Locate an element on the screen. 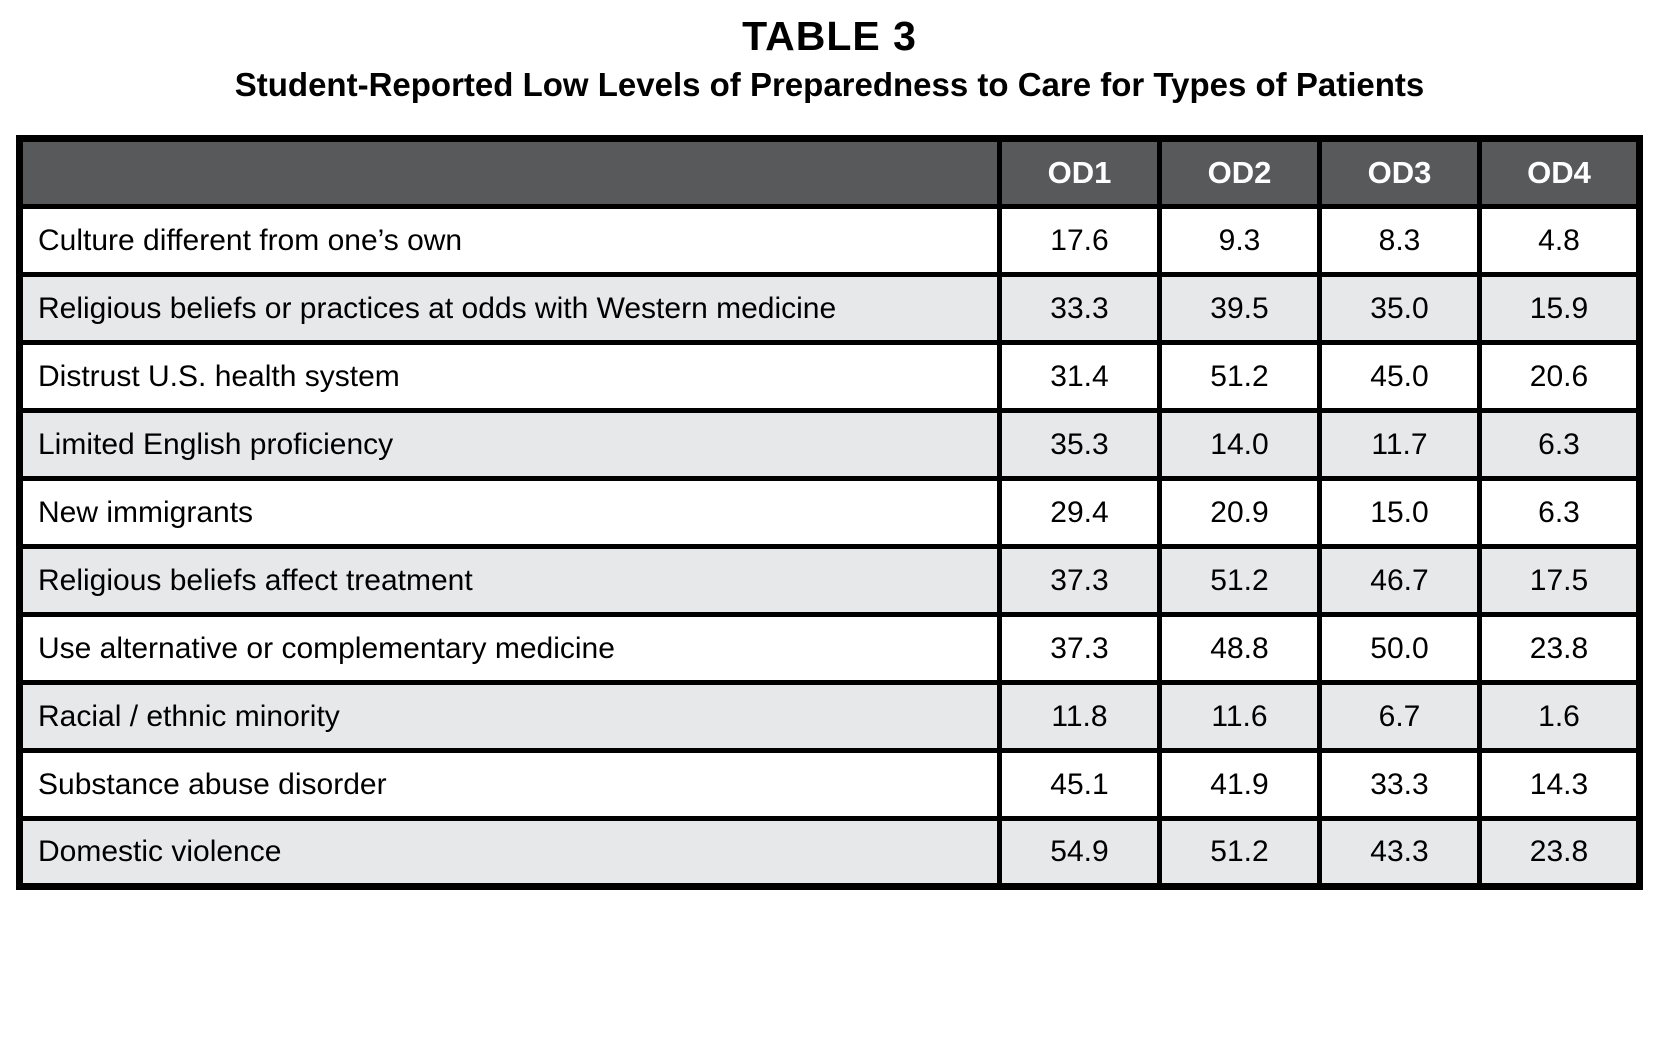 This screenshot has width=1659, height=1041. value-cell: 20.9 is located at coordinates (1239, 513).